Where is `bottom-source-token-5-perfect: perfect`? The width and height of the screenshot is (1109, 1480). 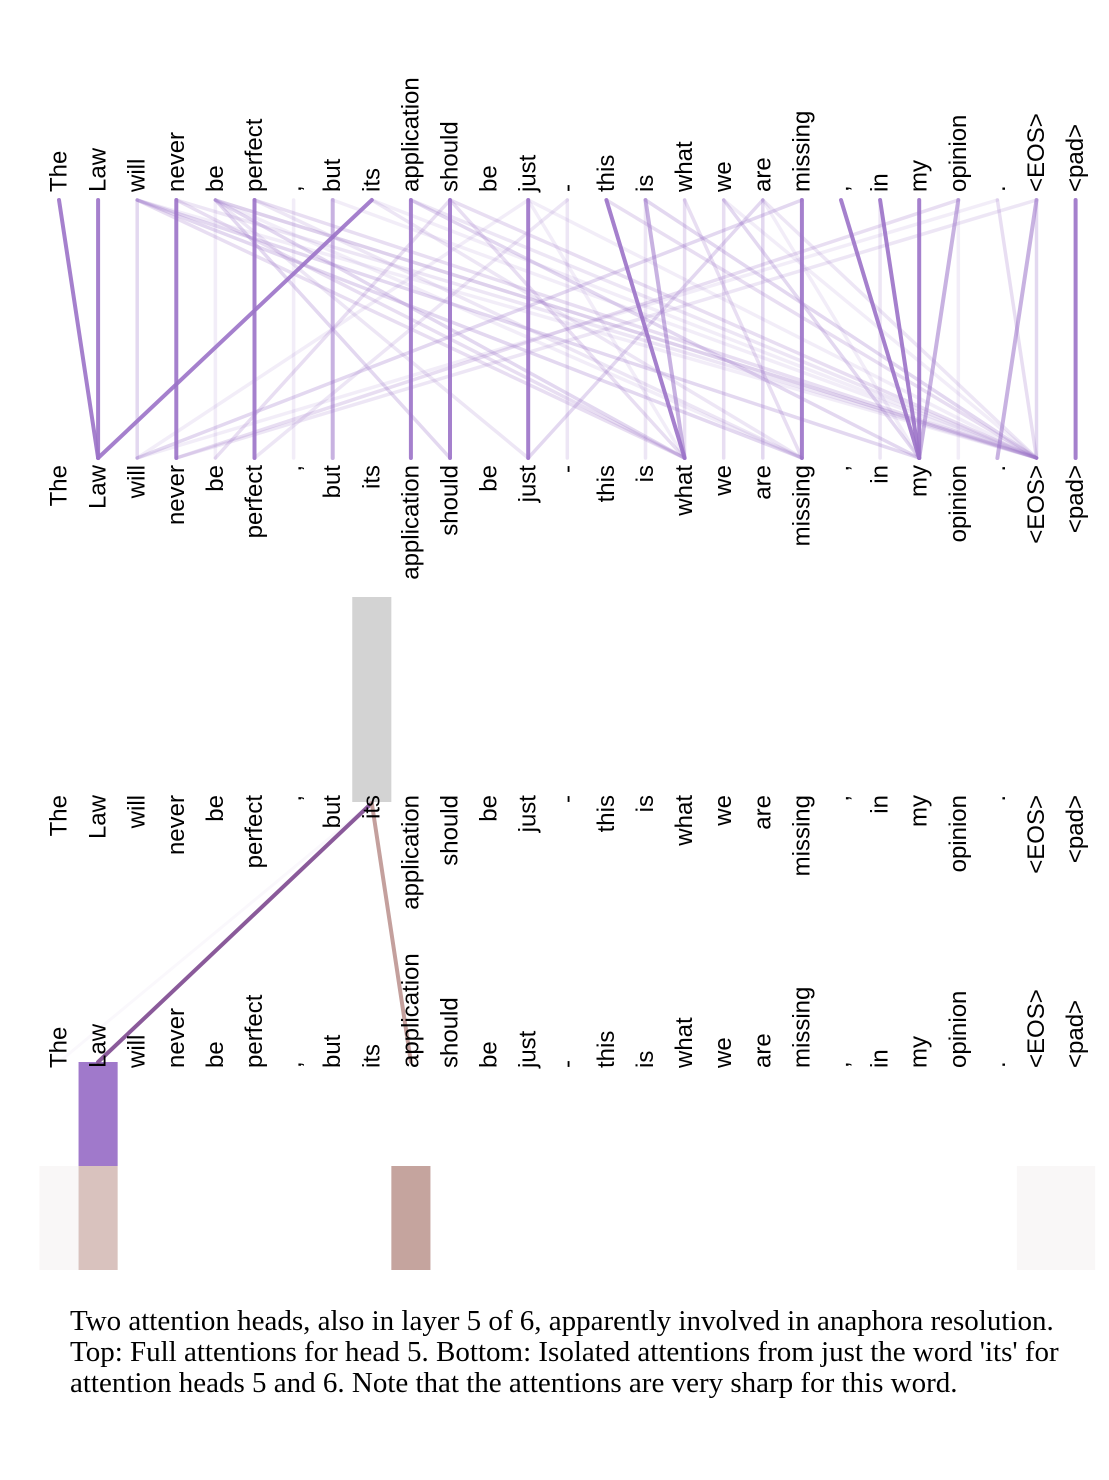 bottom-source-token-5-perfect: perfect is located at coordinates (254, 832).